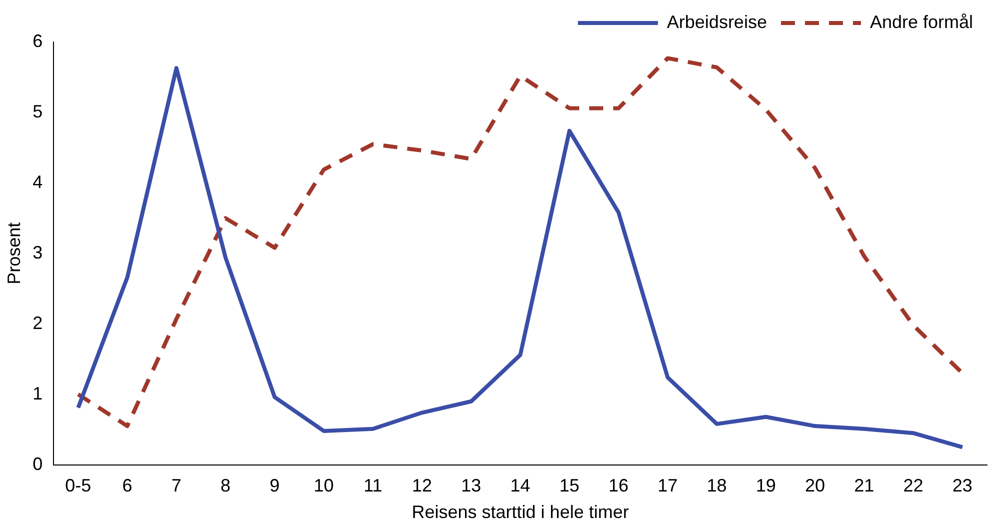  Describe the element at coordinates (716, 486) in the screenshot. I see `x-tick-label: 18` at that location.